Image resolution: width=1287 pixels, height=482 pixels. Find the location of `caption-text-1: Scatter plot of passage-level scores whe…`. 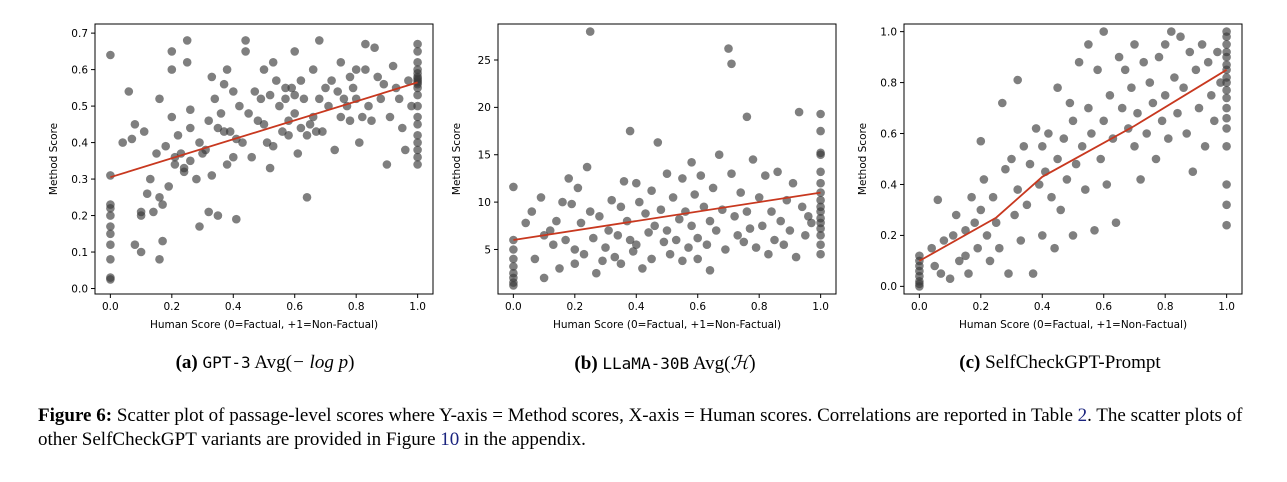

caption-text-1: Scatter plot of passage-level scores whe… is located at coordinates (595, 415).